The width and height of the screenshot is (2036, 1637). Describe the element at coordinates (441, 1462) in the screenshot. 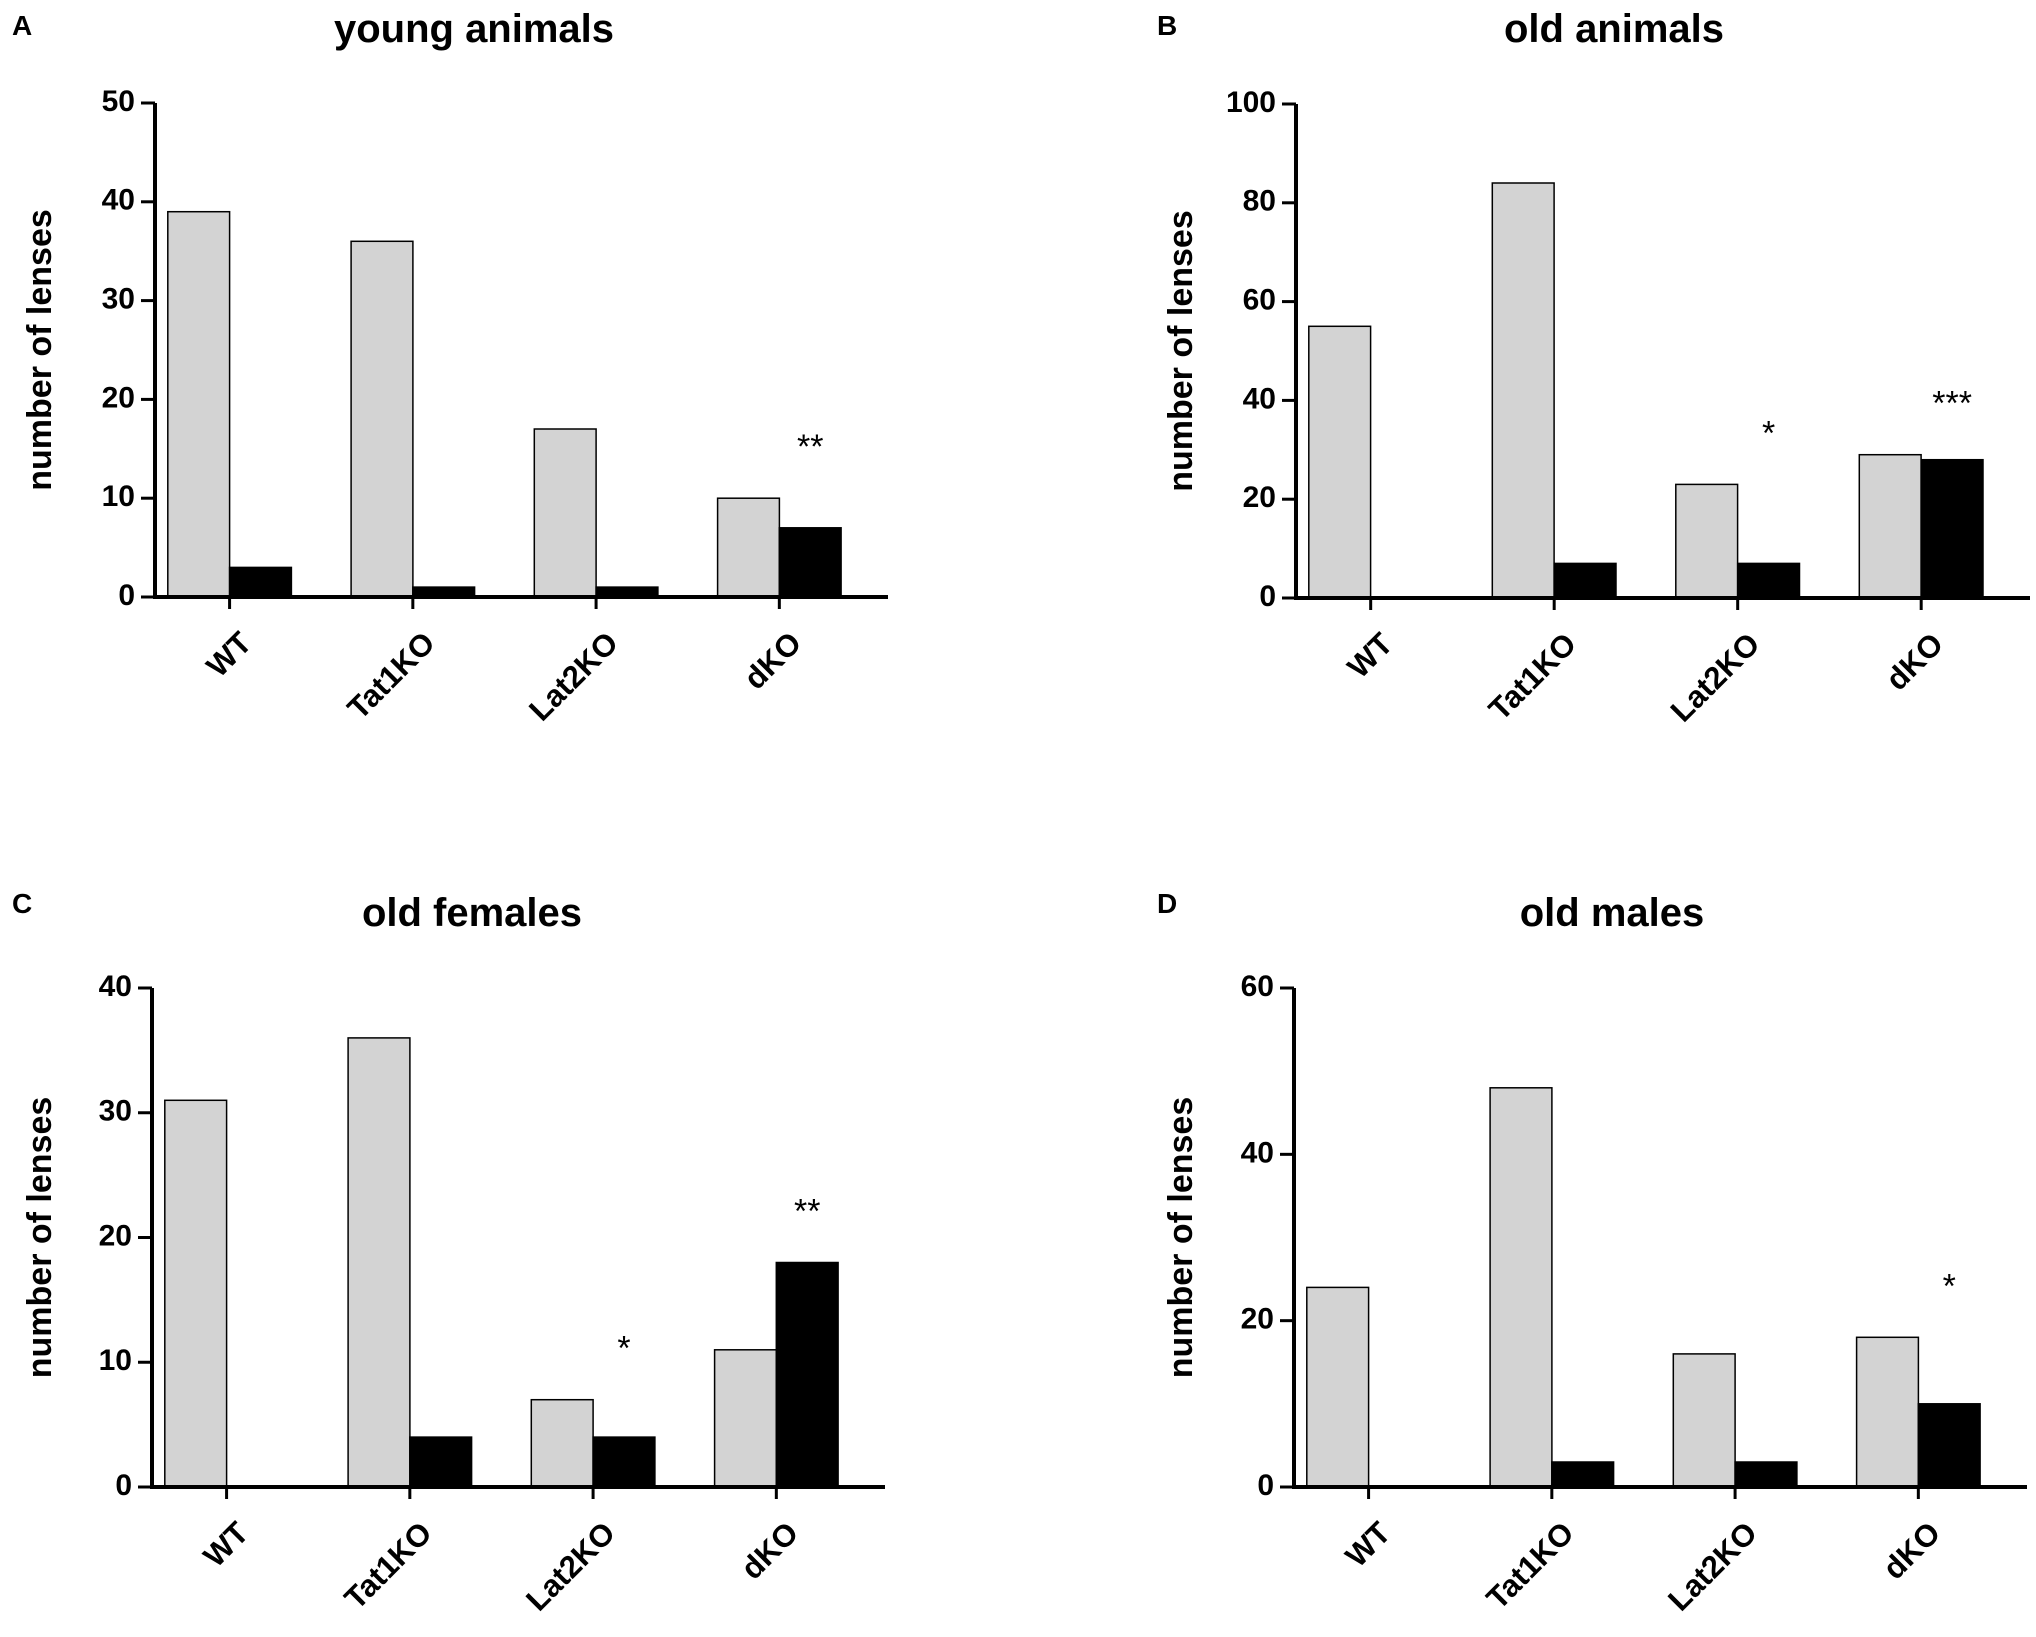

I see `panel-c-bar-tat1ko-black` at that location.